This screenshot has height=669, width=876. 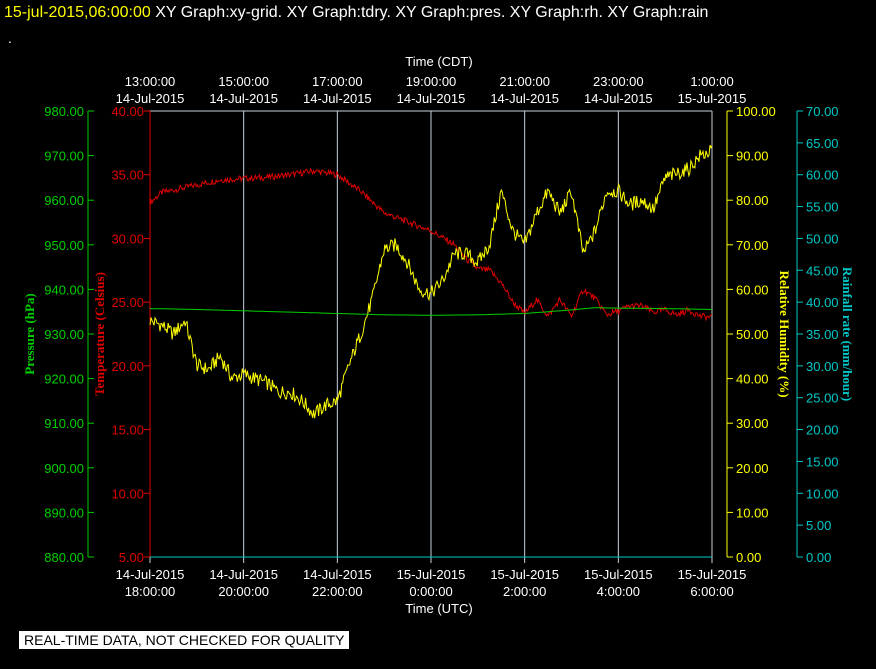 What do you see at coordinates (127, 175) in the screenshot?
I see `temperature-tick-label-1: 35.00` at bounding box center [127, 175].